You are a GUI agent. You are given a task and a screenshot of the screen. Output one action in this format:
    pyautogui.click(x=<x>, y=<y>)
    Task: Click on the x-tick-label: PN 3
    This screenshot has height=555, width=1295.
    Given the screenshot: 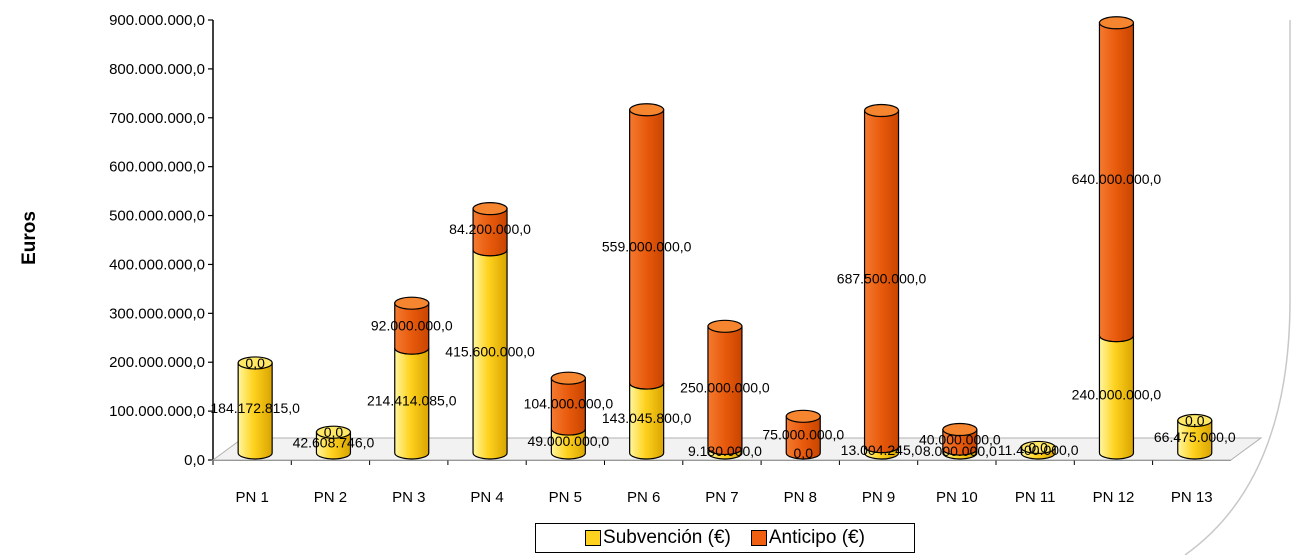 What is the action you would take?
    pyautogui.click(x=408, y=497)
    